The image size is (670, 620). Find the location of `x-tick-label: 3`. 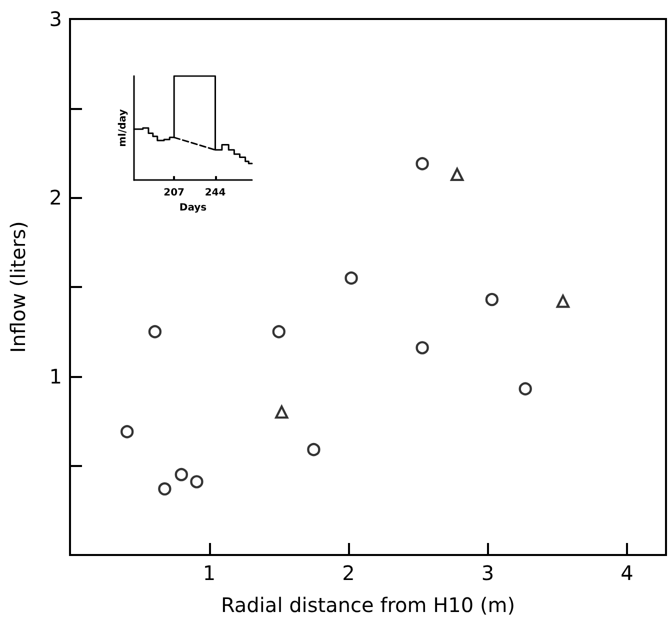

x-tick-label: 3 is located at coordinates (487, 573).